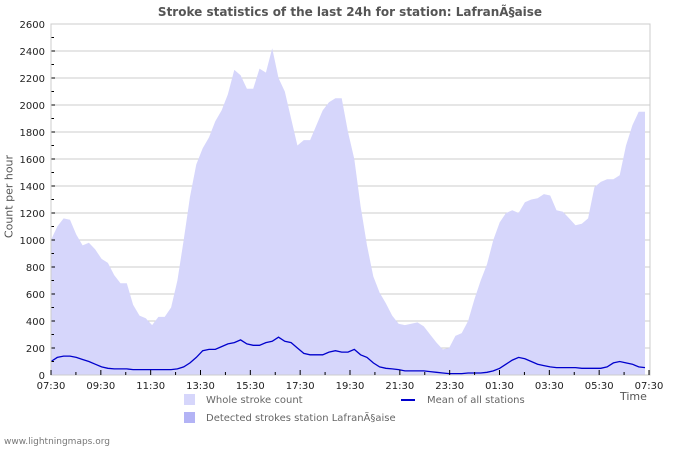 The width and height of the screenshot is (700, 450). Describe the element at coordinates (250, 386) in the screenshot. I see `svg-text: 15:30` at that location.